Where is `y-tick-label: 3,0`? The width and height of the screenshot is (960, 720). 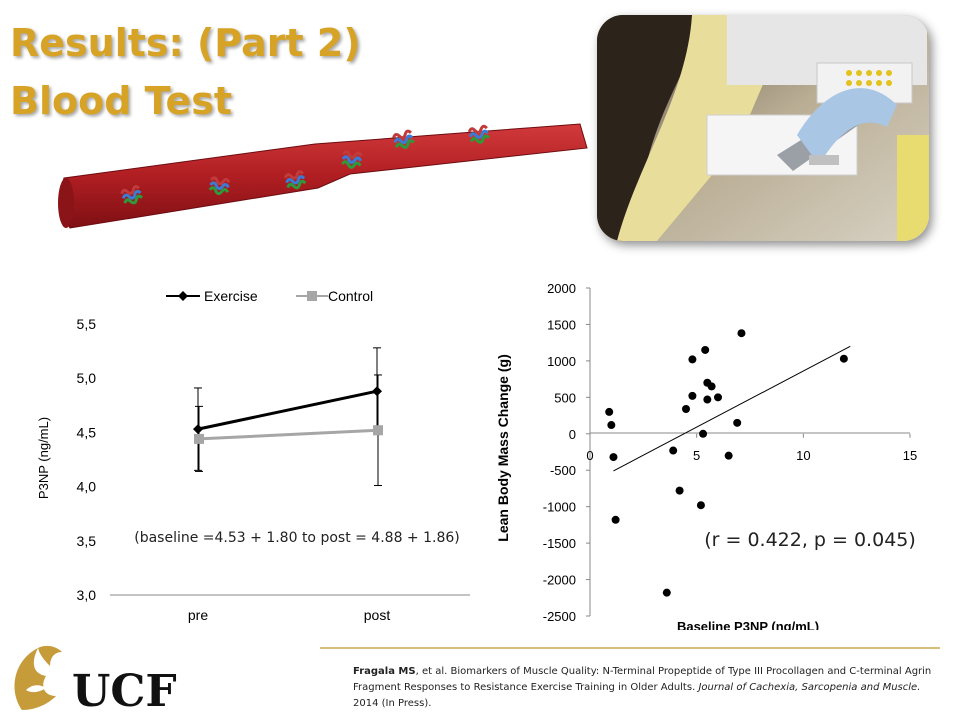
y-tick-label: 3,0 is located at coordinates (87, 595).